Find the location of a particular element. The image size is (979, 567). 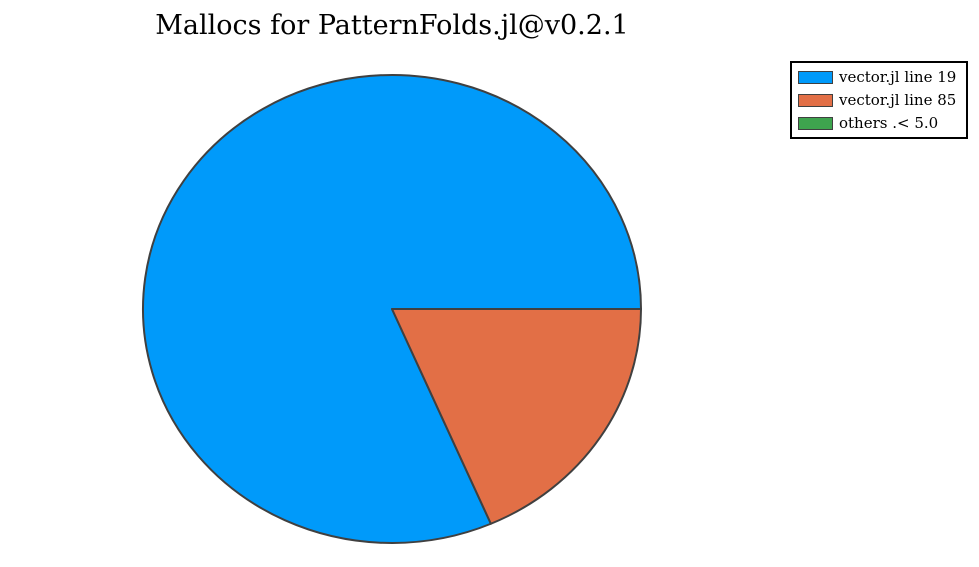

legend-entry-2: vector.jl line 85 is located at coordinates (882, 100).